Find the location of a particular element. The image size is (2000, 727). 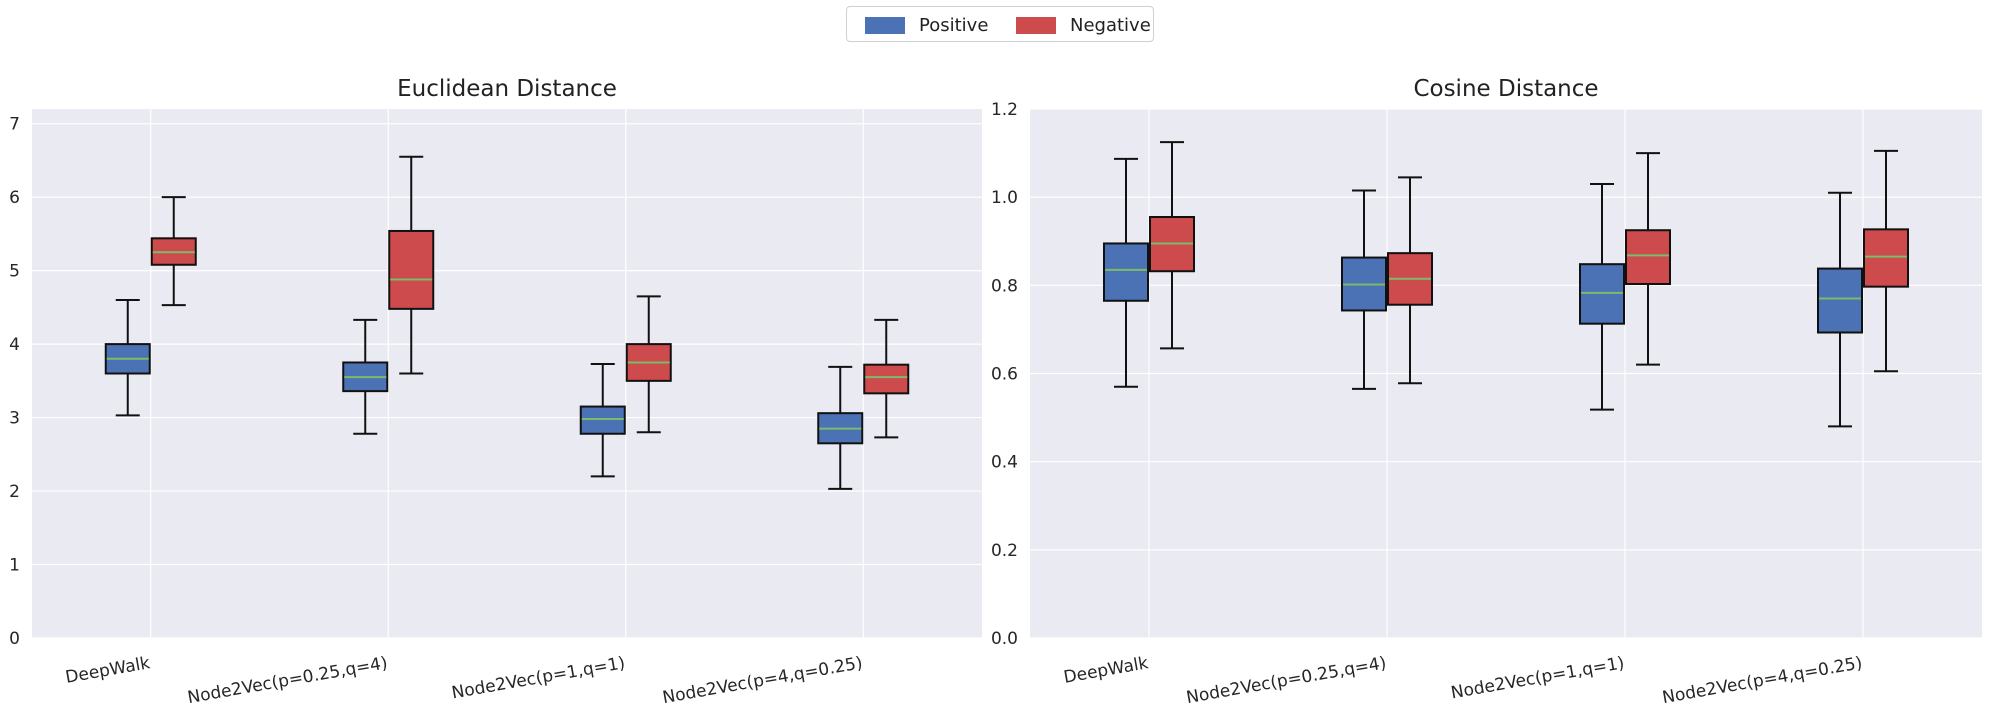

chart-title: Euclidean Distance is located at coordinates (507, 89).